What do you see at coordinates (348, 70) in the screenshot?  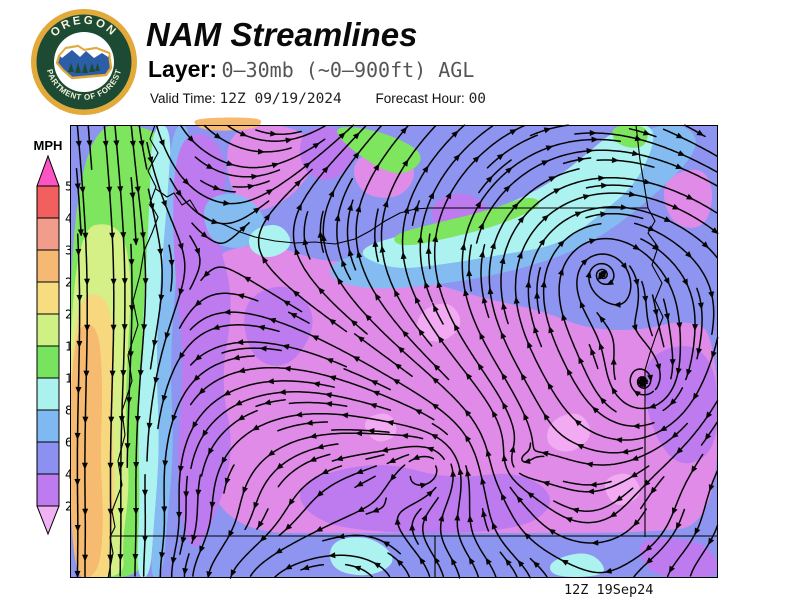 I see `layer-value: 0–30mb (~0–900ft) AGL` at bounding box center [348, 70].